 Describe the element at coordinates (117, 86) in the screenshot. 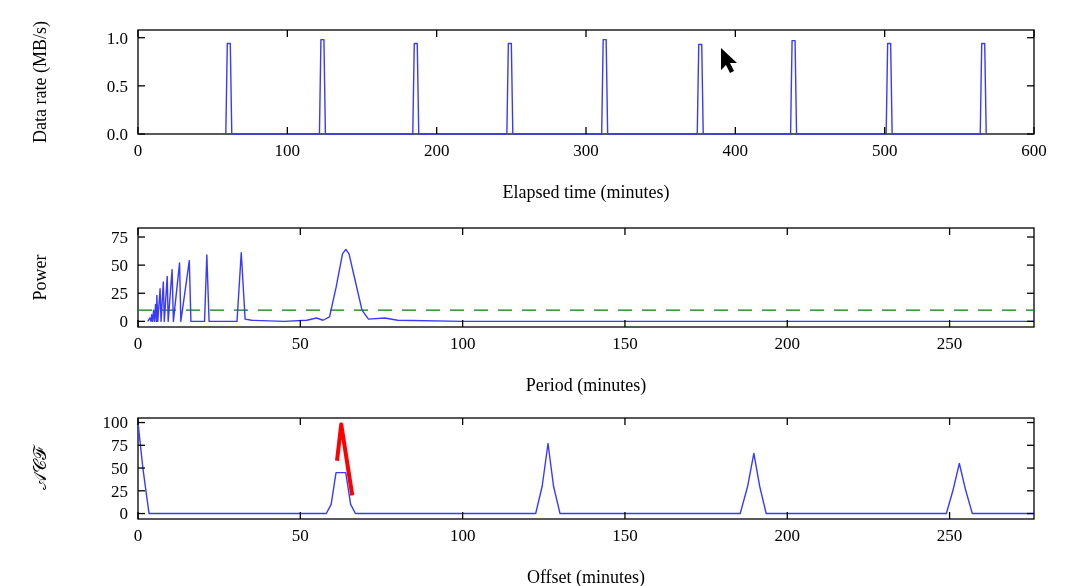

I see `y-tick-label: 0.5` at that location.